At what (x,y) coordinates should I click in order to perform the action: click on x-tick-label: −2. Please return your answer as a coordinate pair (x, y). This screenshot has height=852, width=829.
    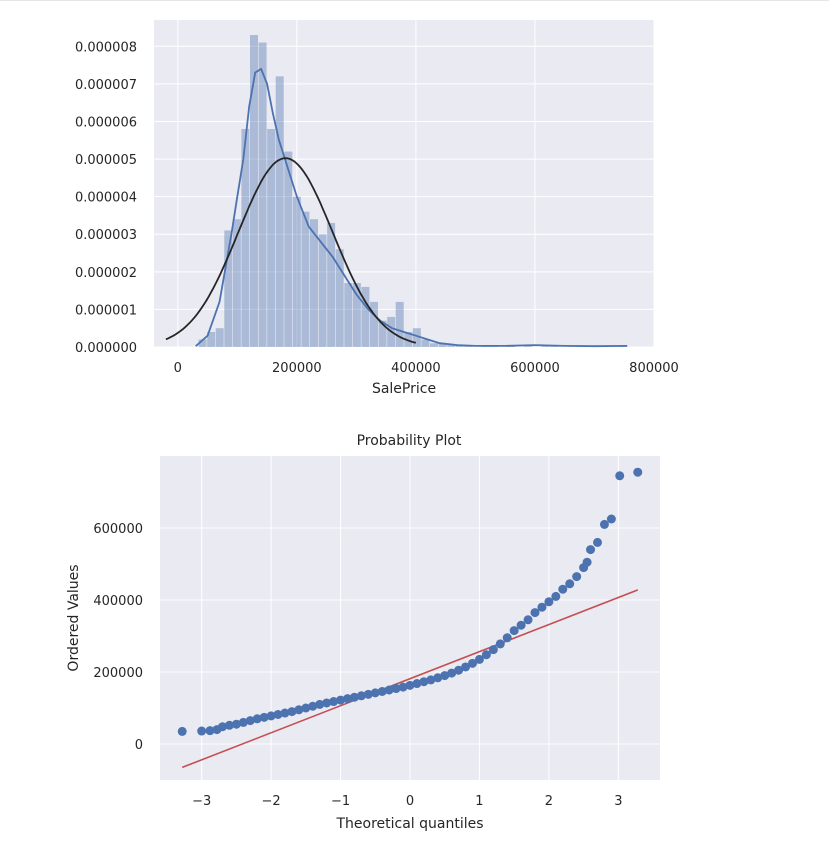
    Looking at the image, I should click on (271, 801).